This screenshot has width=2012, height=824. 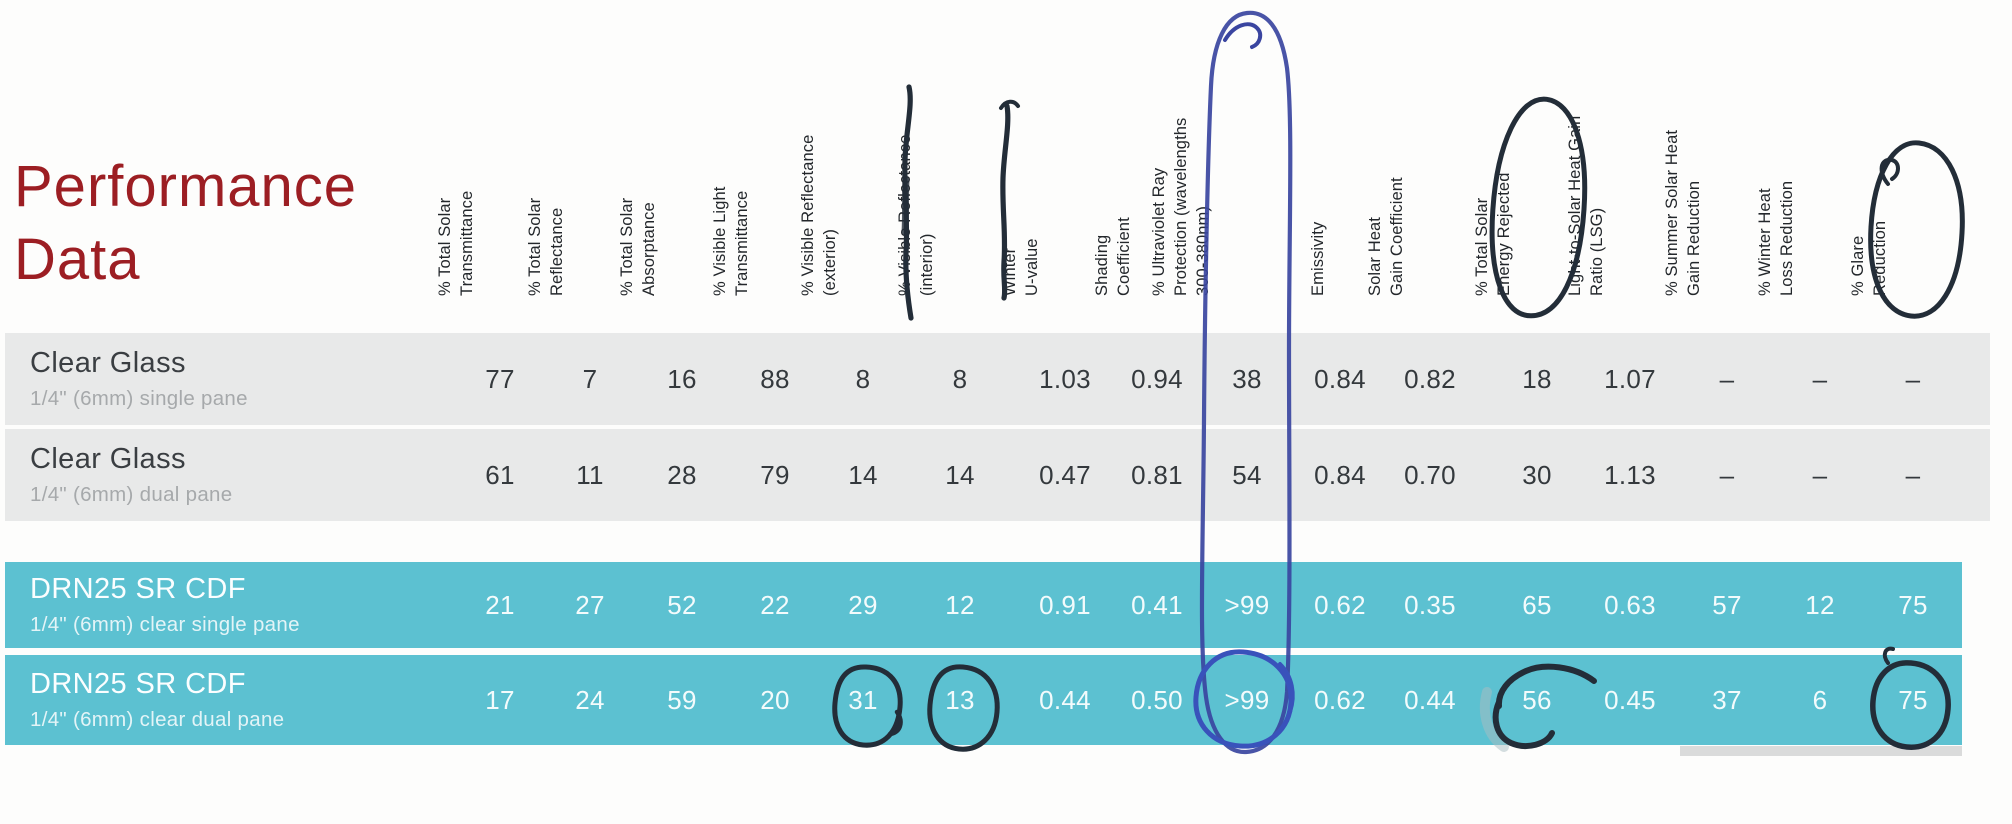 I want to click on cell: 13, so click(x=960, y=699).